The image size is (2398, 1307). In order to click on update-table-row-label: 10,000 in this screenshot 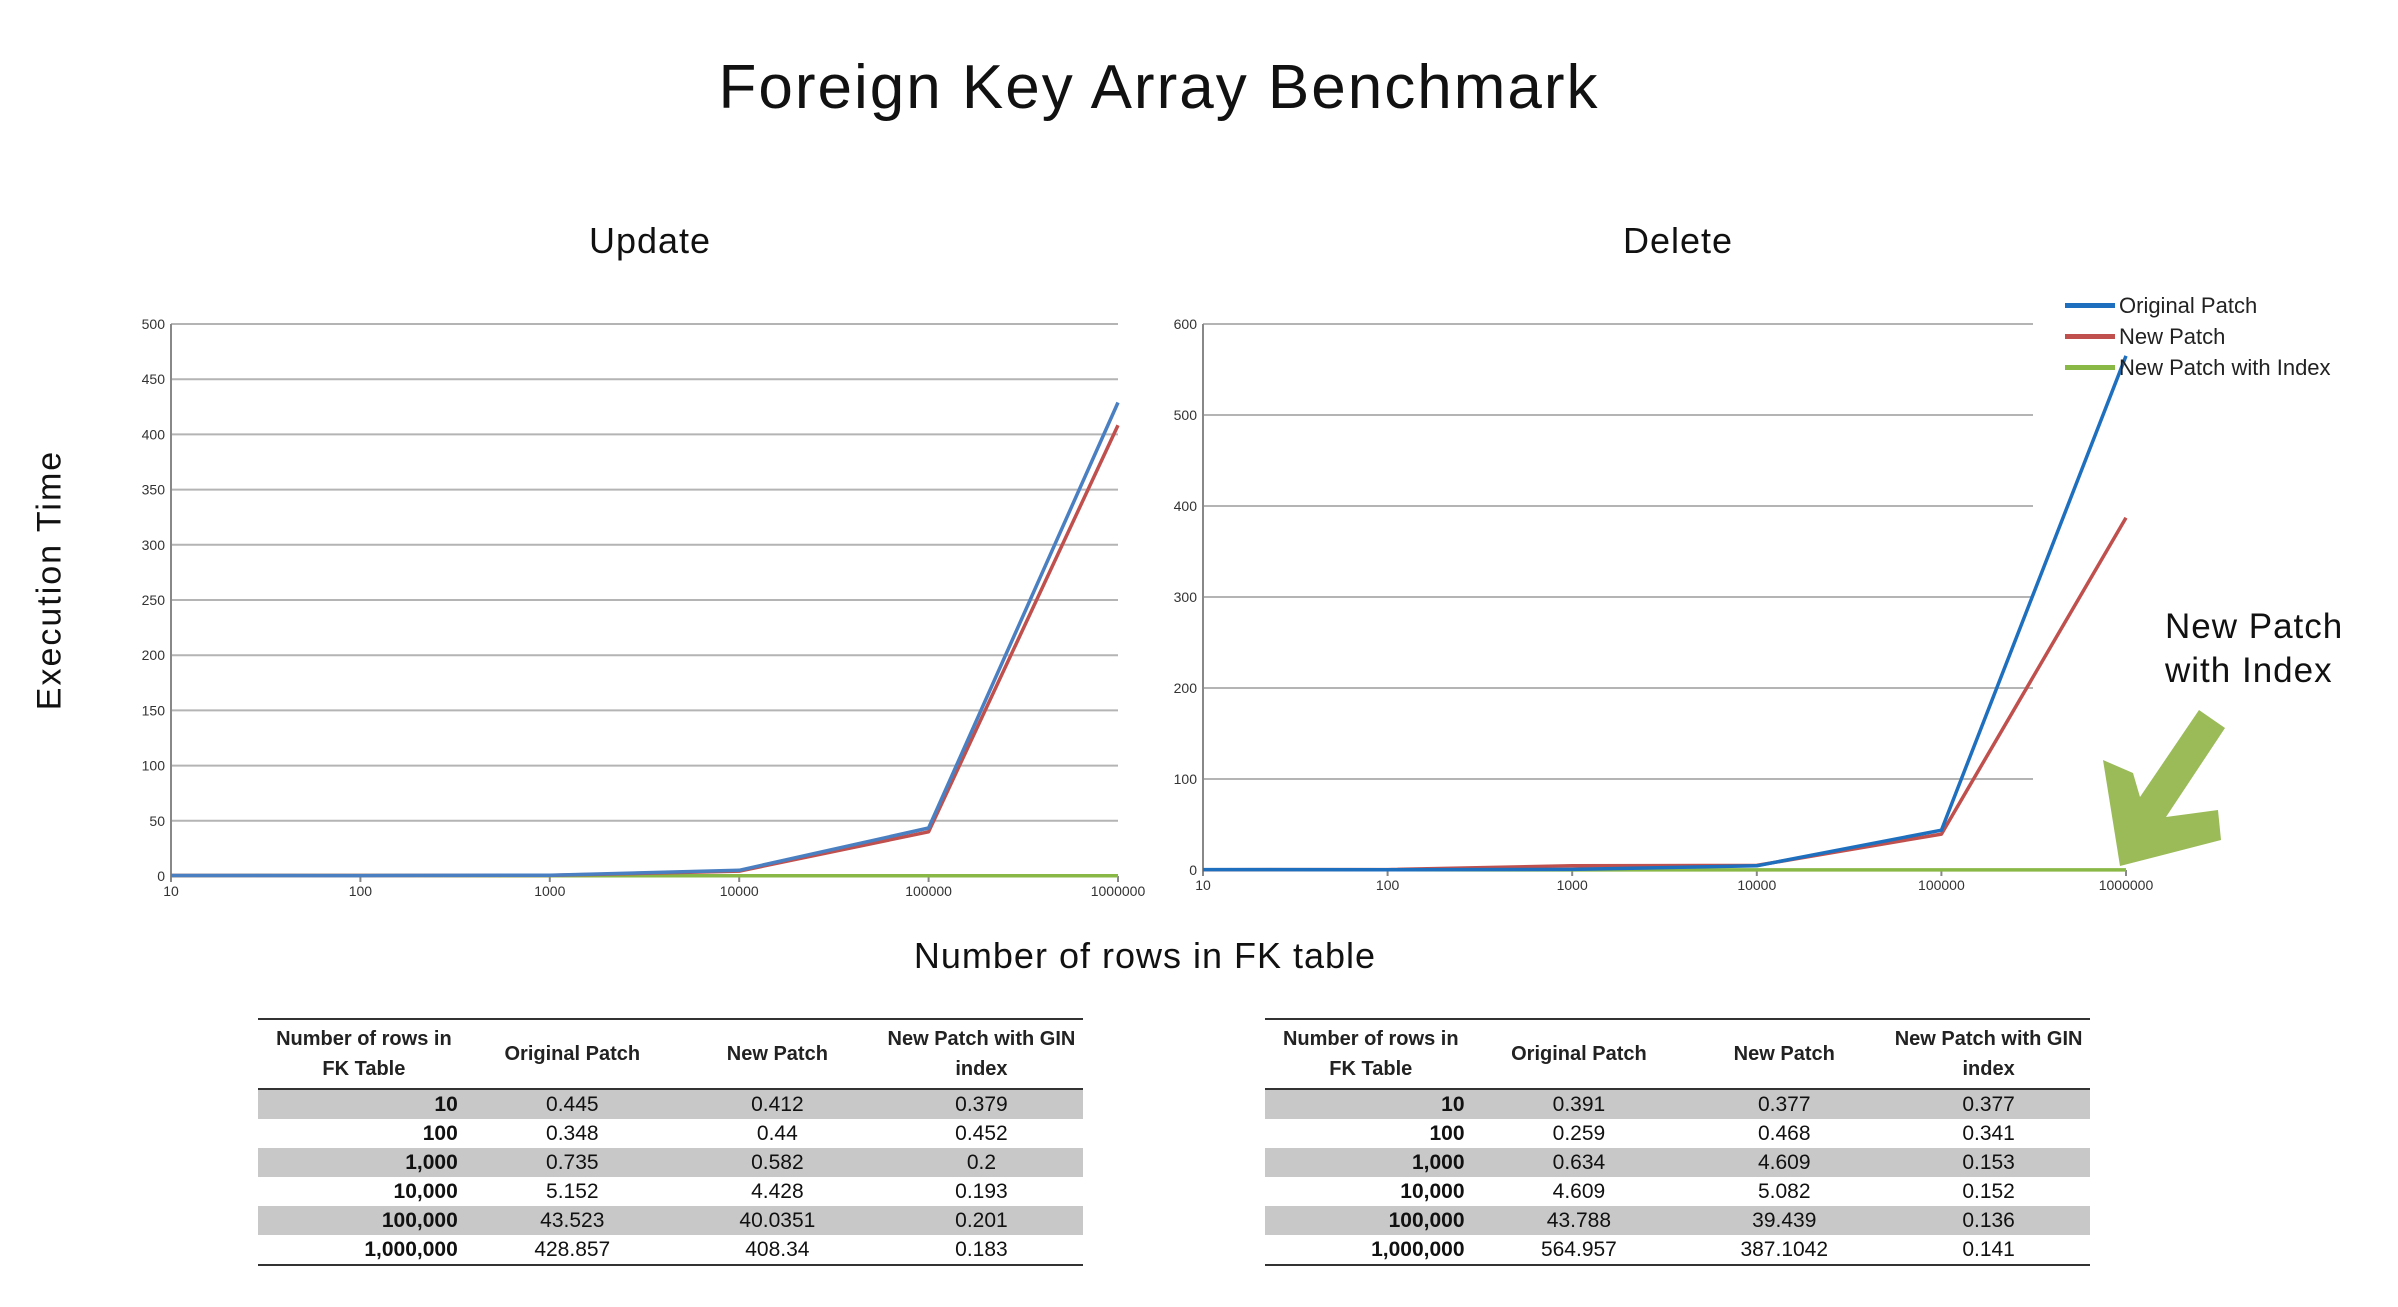, I will do `click(425, 1191)`.